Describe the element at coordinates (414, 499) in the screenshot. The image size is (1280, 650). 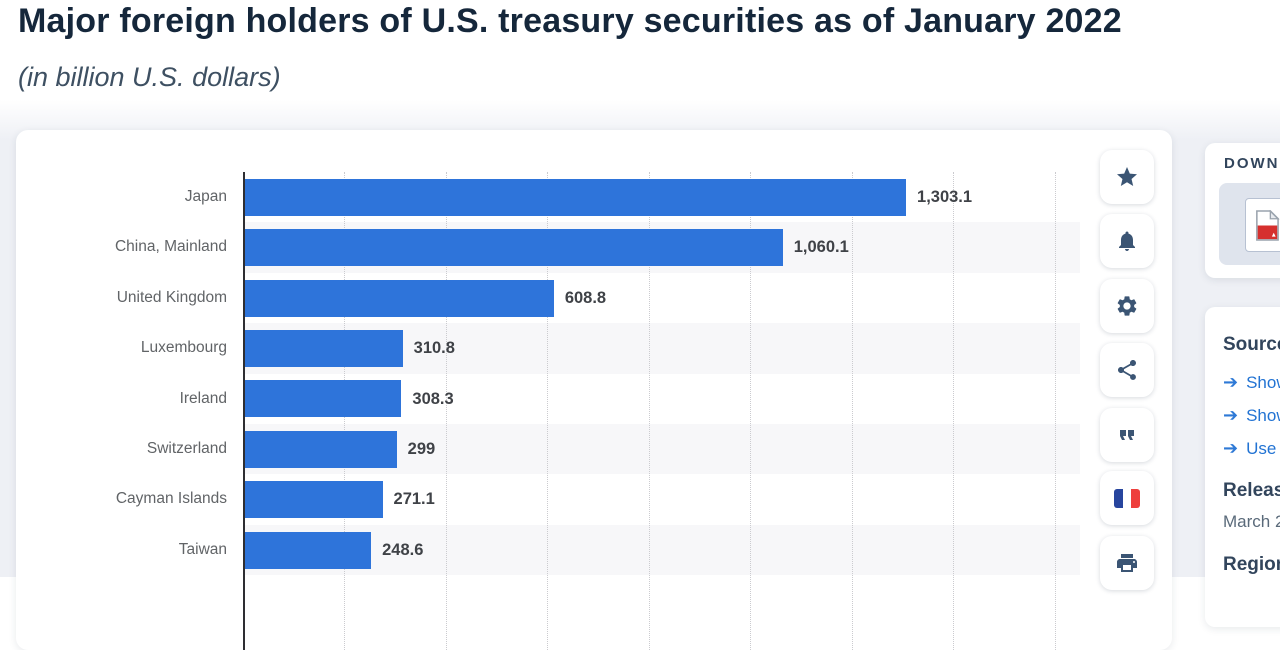
I see `value-label: 271.1` at that location.